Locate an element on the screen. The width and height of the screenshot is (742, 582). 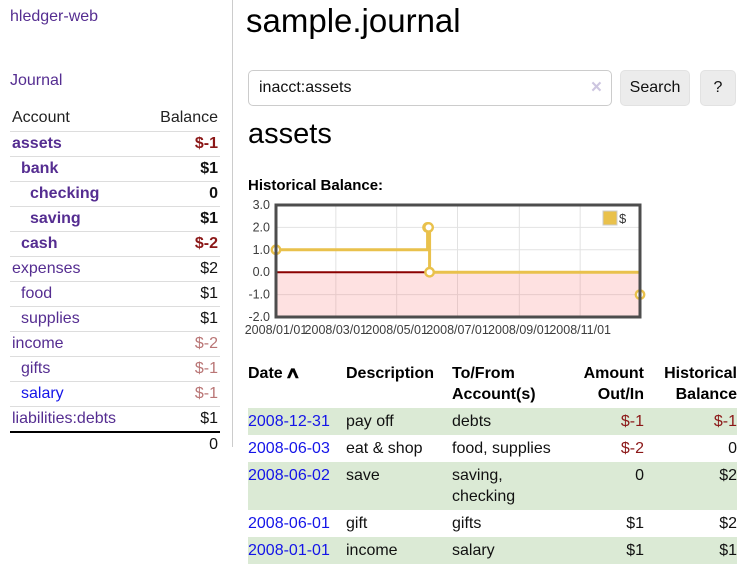
search-form: × Search ? is located at coordinates (494, 88).